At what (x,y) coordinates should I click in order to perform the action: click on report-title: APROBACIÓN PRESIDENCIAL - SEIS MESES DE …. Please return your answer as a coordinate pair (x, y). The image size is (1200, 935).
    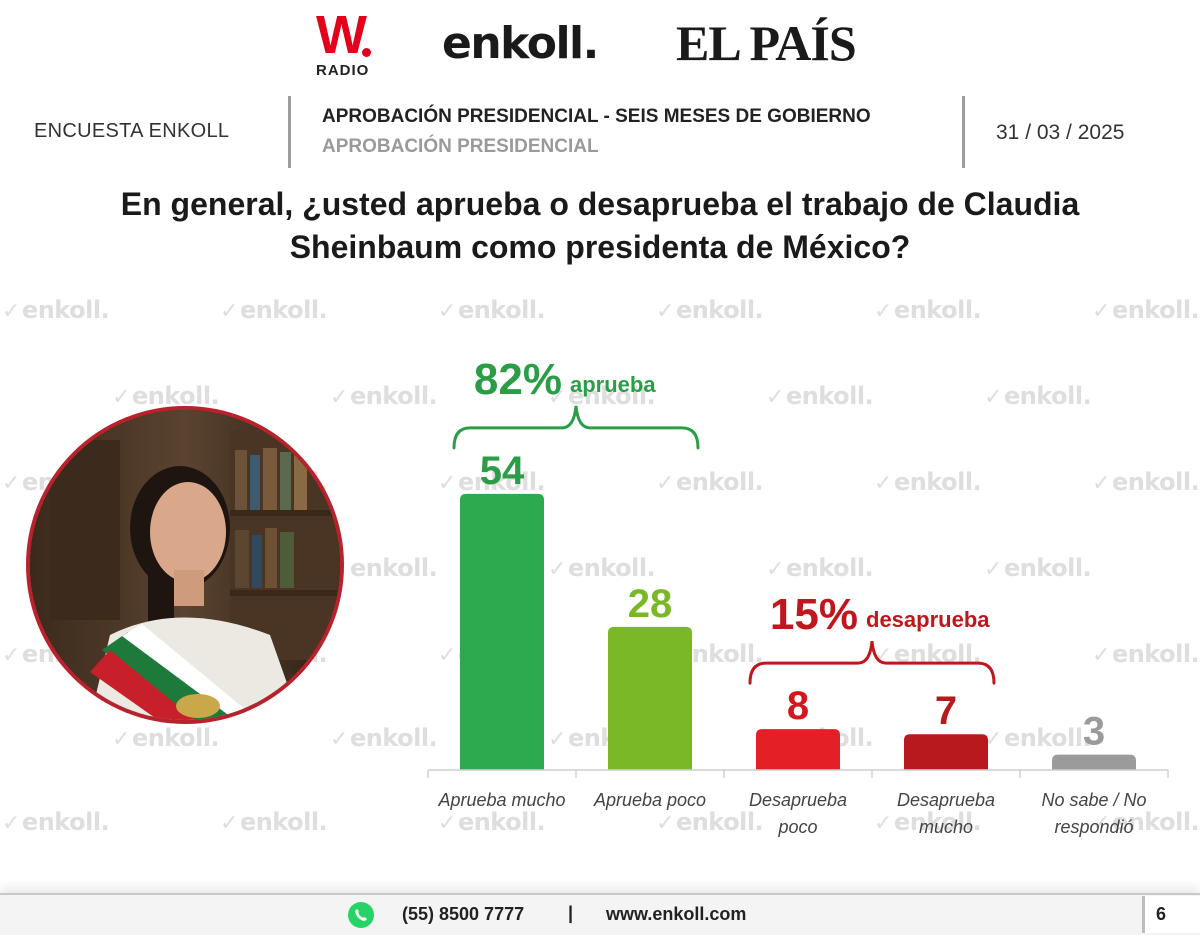
    Looking at the image, I should click on (596, 116).